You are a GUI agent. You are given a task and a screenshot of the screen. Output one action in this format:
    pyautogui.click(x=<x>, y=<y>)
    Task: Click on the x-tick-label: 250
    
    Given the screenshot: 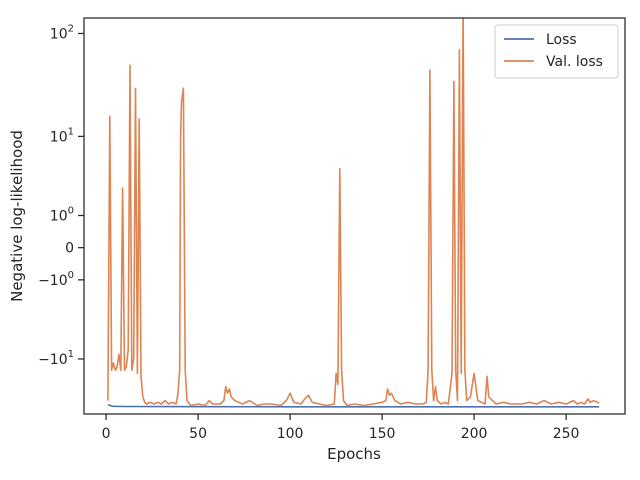 What is the action you would take?
    pyautogui.click(x=566, y=434)
    